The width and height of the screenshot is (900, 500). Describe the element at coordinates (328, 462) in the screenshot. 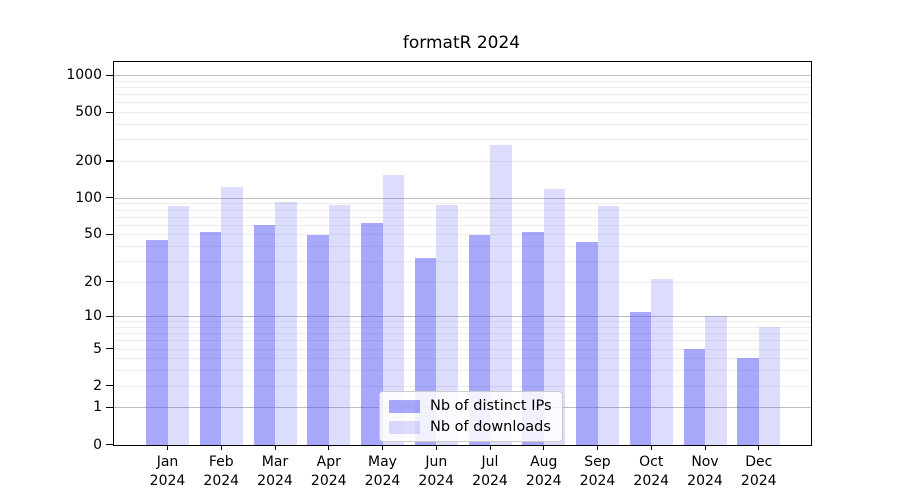

I see `month-label: Apr` at that location.